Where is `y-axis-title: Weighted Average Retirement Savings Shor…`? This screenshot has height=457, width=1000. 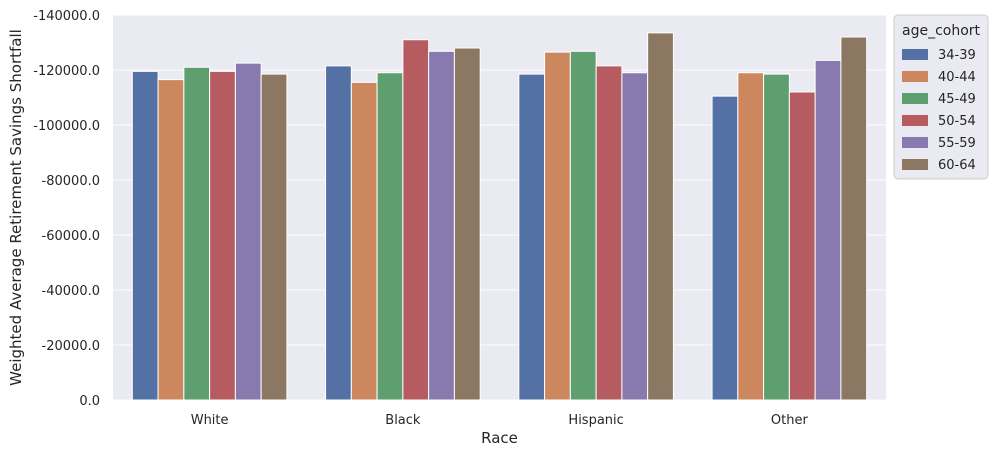
y-axis-title: Weighted Average Retirement Savings Shor… is located at coordinates (16, 207).